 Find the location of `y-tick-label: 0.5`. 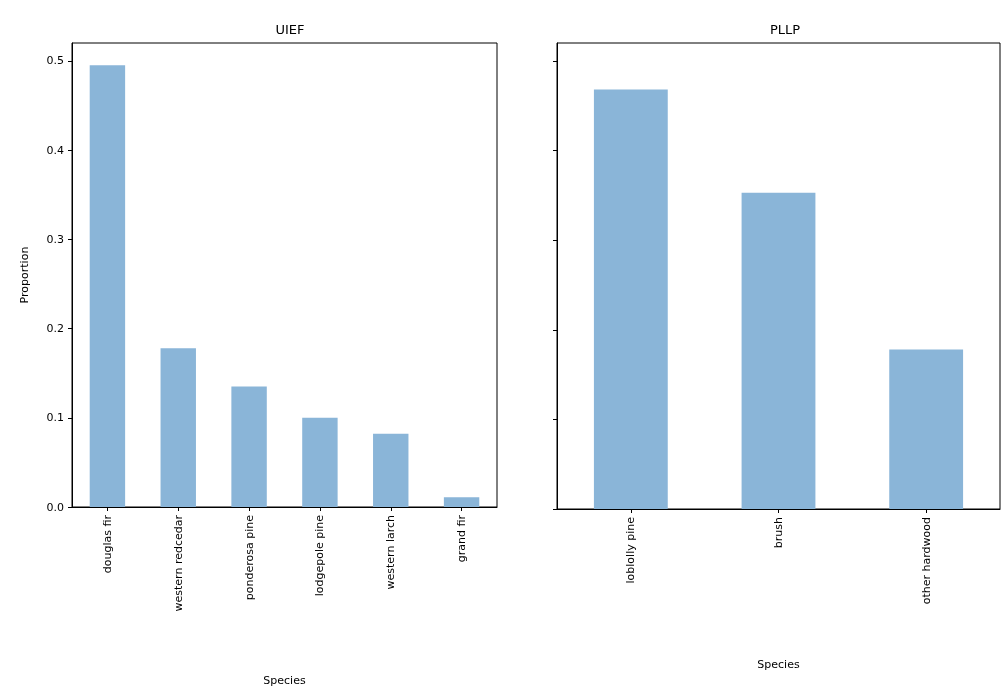

y-tick-label: 0.5 is located at coordinates (55, 61).